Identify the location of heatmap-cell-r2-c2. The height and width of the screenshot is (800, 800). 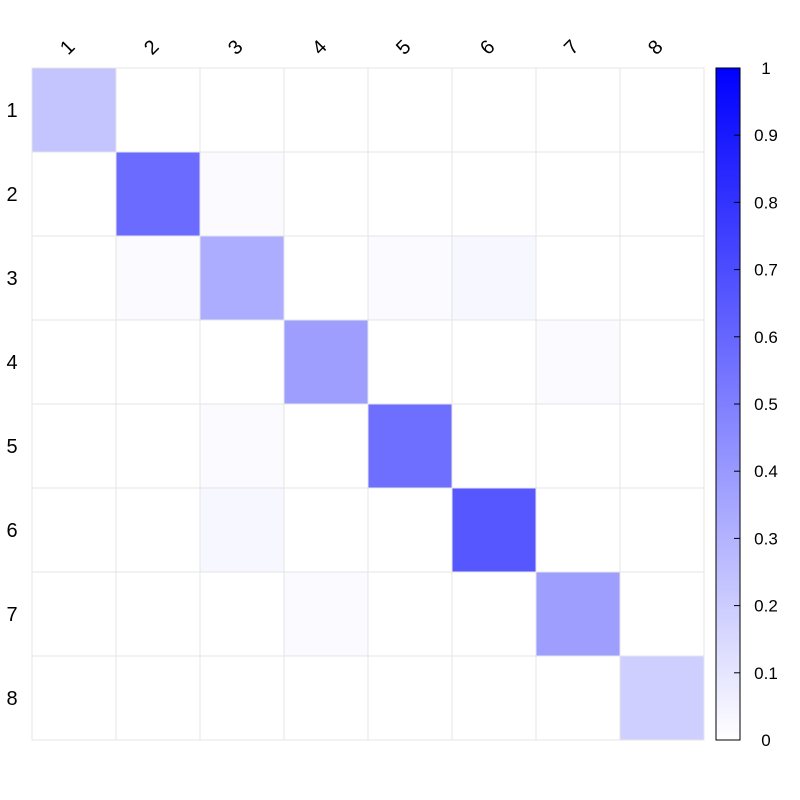
(158, 194).